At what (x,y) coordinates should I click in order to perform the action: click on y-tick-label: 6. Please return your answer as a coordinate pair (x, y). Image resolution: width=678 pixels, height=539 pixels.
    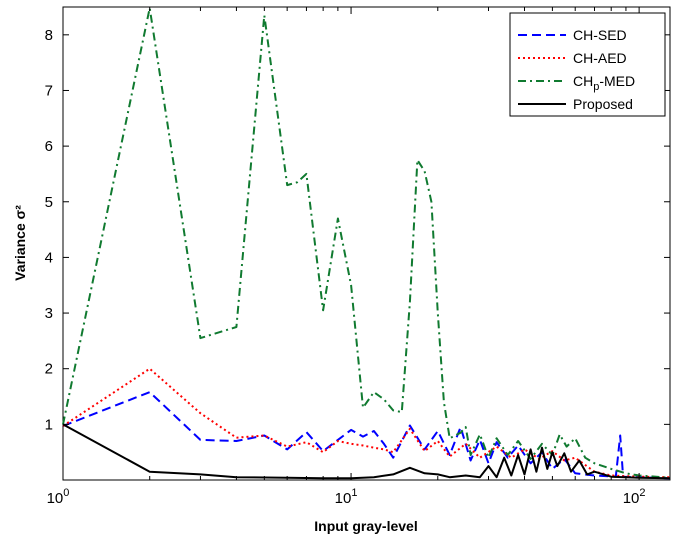
    Looking at the image, I should click on (49, 146).